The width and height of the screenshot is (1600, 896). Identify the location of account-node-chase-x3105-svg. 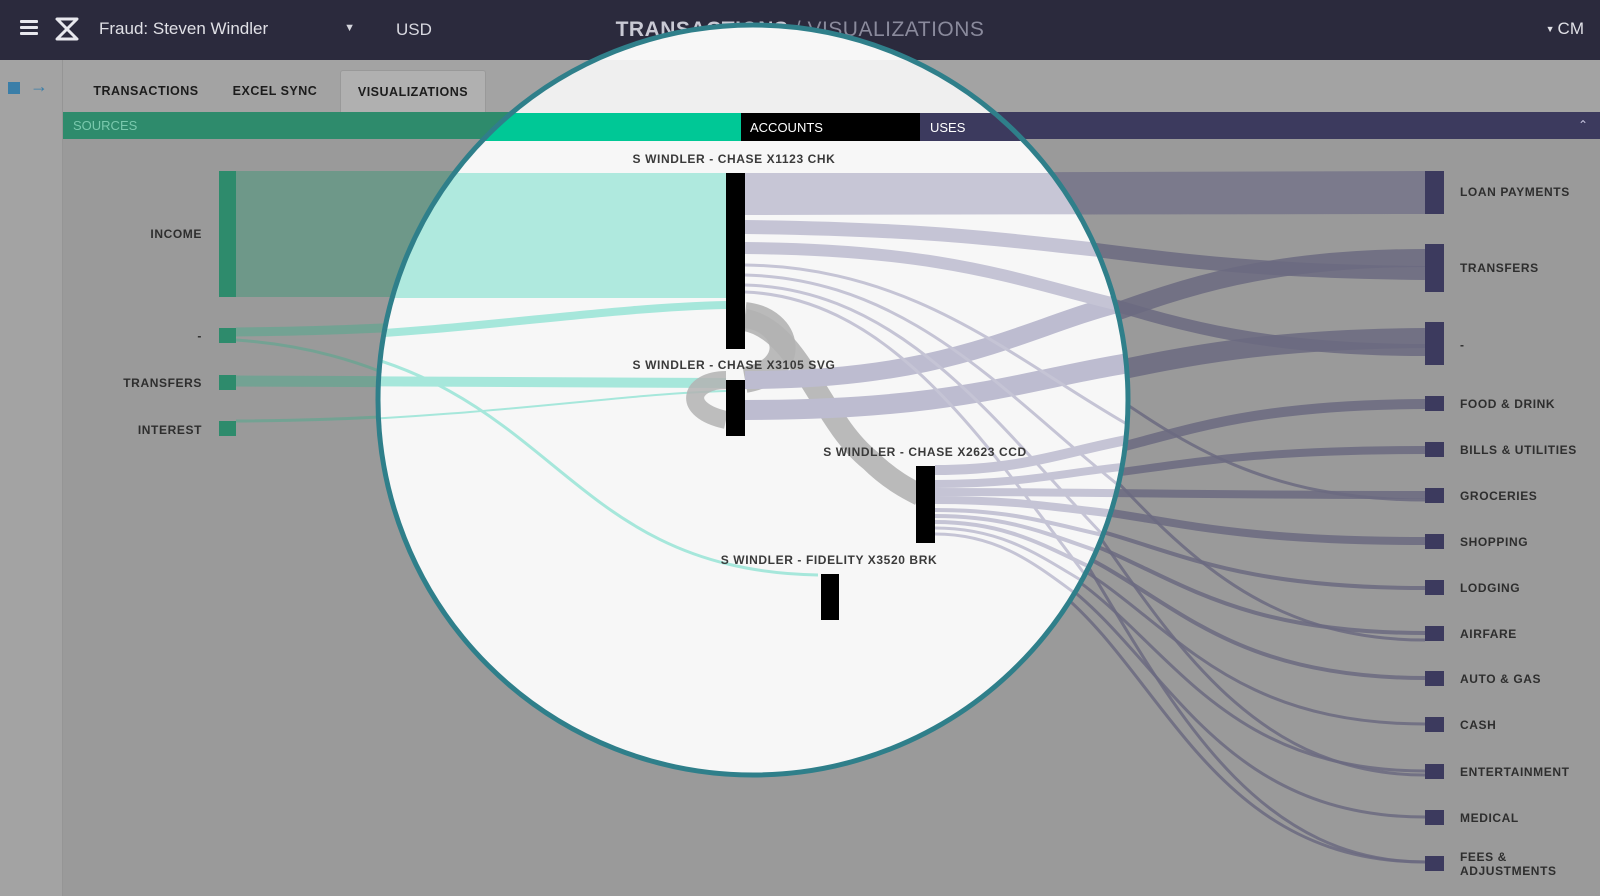
(735, 408).